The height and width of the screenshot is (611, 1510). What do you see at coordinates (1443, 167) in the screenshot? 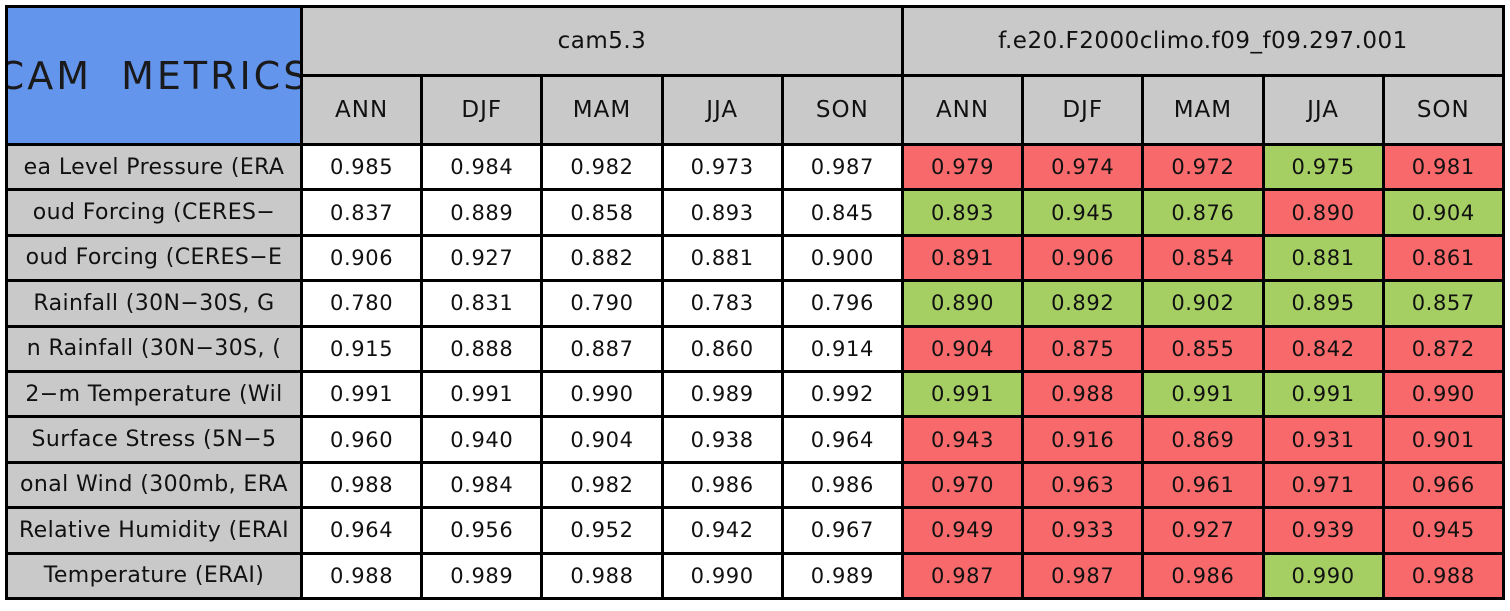
I see `metric-value-experiment: 0.981` at bounding box center [1443, 167].